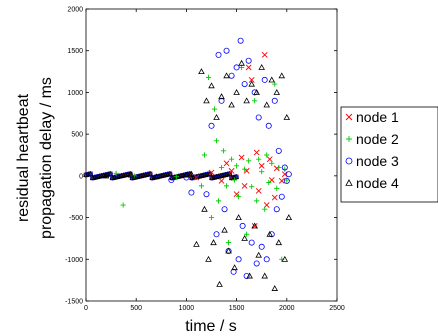 This screenshot has height=336, width=438. What do you see at coordinates (377, 183) in the screenshot?
I see `legend-label: node 4` at bounding box center [377, 183].